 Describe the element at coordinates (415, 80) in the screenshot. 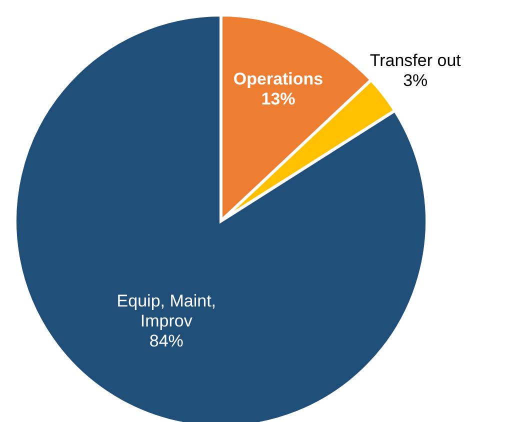

I see `data-label: 3%` at that location.